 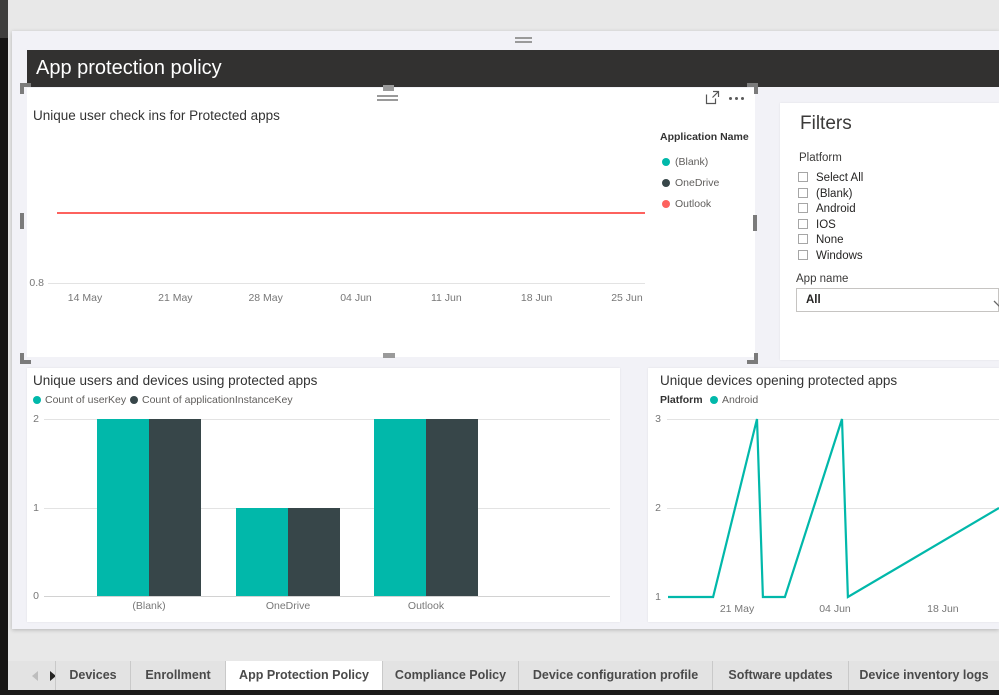 I want to click on x-tick: 25 Jun, so click(x=627, y=298).